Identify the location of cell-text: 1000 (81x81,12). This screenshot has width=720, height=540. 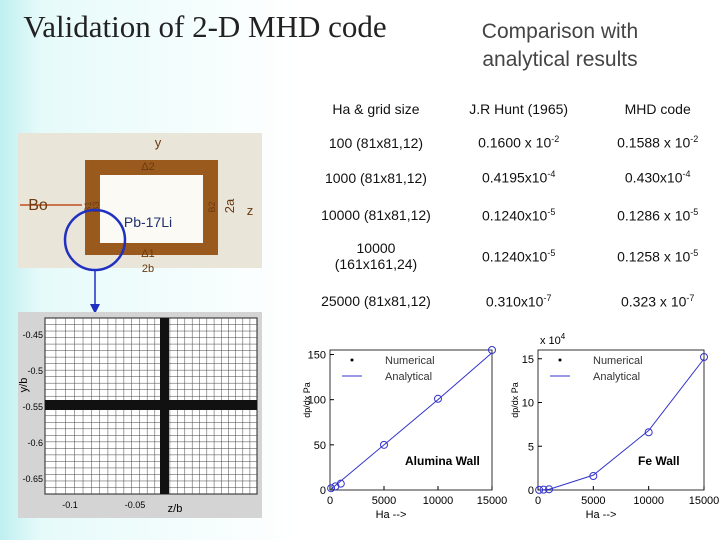
(375, 177).